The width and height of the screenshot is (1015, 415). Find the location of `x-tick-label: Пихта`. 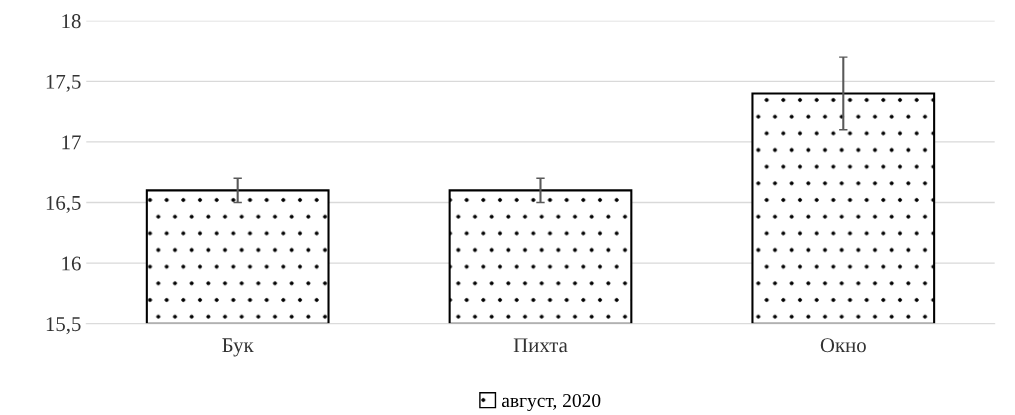

x-tick-label: Пихта is located at coordinates (540, 345).